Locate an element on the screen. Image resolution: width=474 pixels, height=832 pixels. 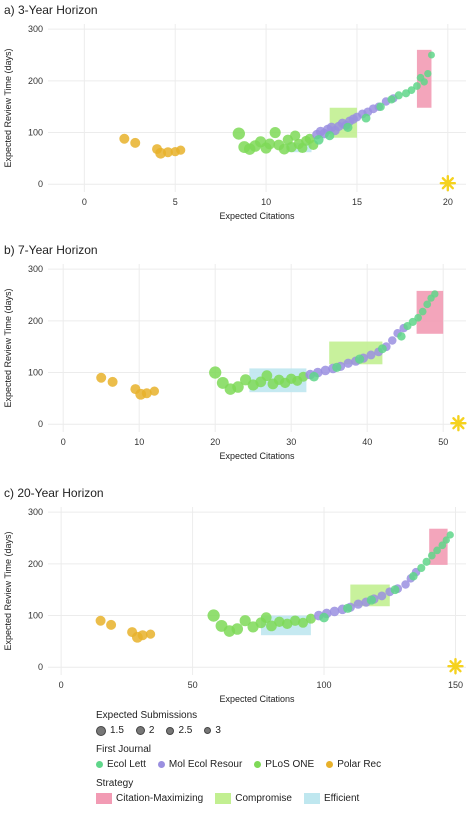
legend-strategy-title: Strategy is located at coordinates (115, 783).